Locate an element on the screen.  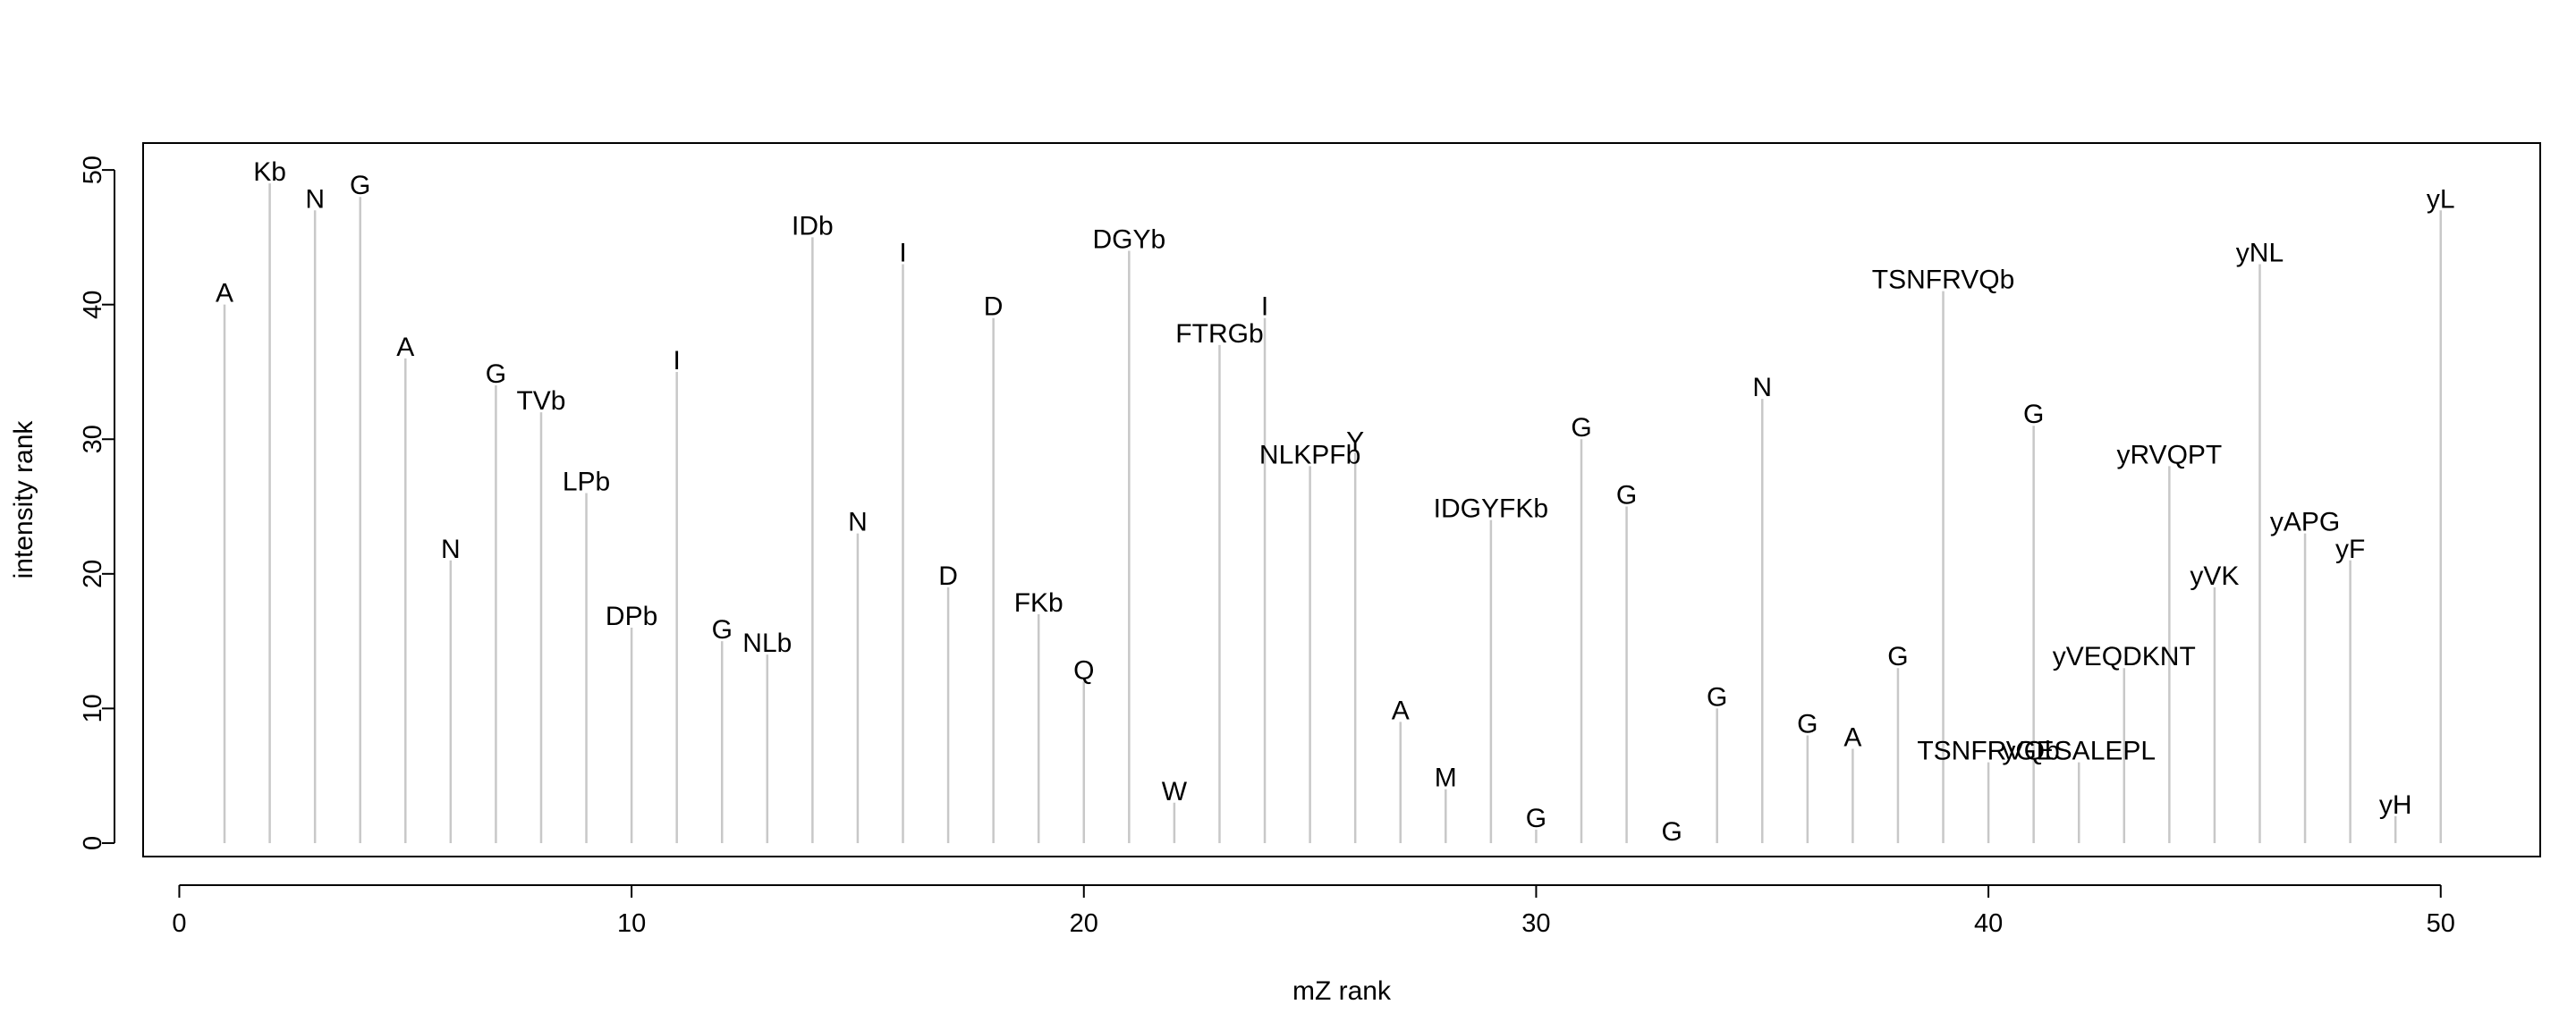
x-tick-label: 40 is located at coordinates (1988, 923).